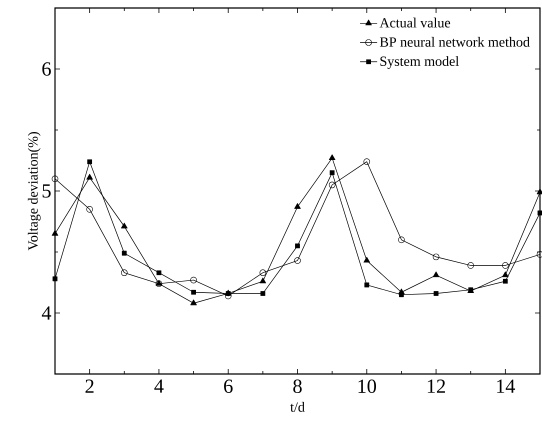 The image size is (542, 428). What do you see at coordinates (228, 386) in the screenshot?
I see `x-tick-label: 6` at bounding box center [228, 386].